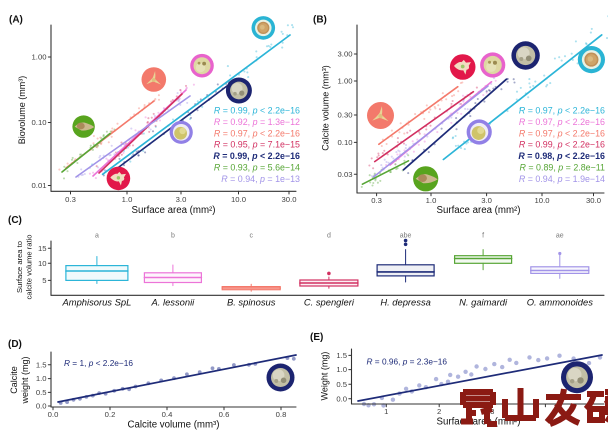 The image size is (608, 435). I want to click on svg-text: 0.8, so click(281, 414).